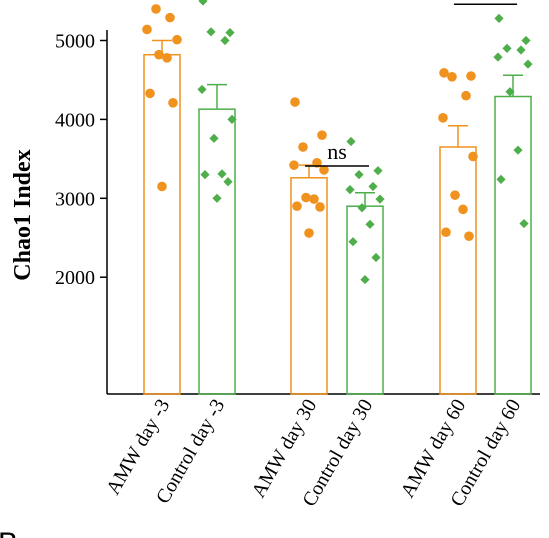  What do you see at coordinates (485, 4) in the screenshot?
I see `significance-label: *` at bounding box center [485, 4].